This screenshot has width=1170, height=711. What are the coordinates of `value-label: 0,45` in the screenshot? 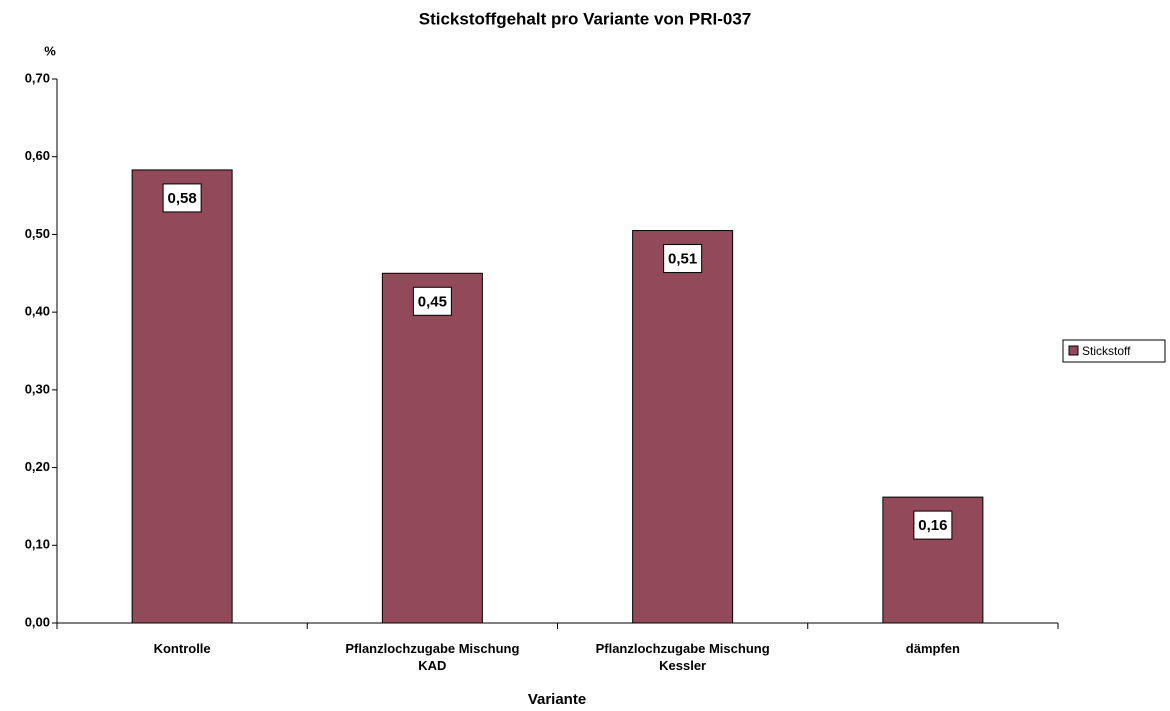 It's located at (432, 301).